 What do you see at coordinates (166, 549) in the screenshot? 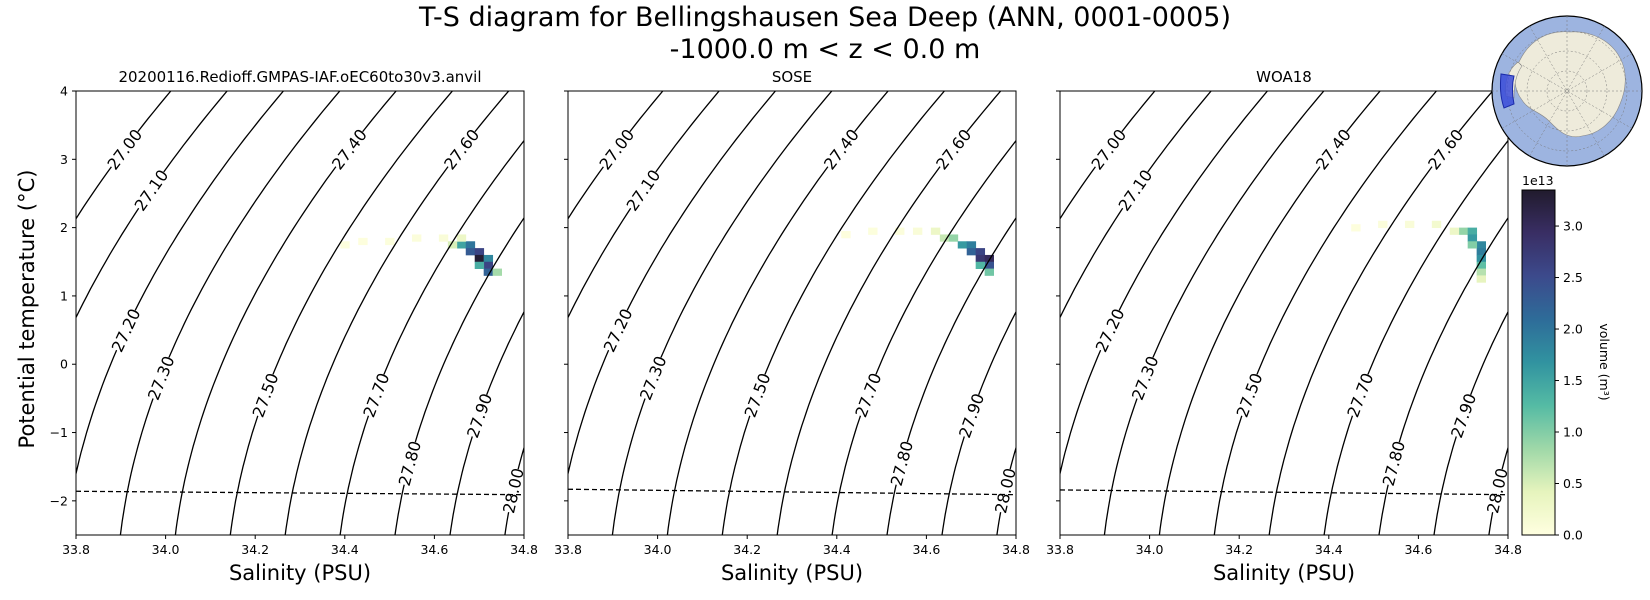
I see `x-tick-label: 34.0` at bounding box center [166, 549].